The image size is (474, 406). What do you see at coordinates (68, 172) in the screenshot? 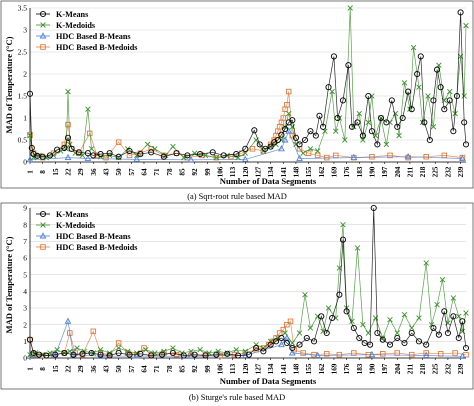
I see `x-tick-label: 22` at bounding box center [68, 172].